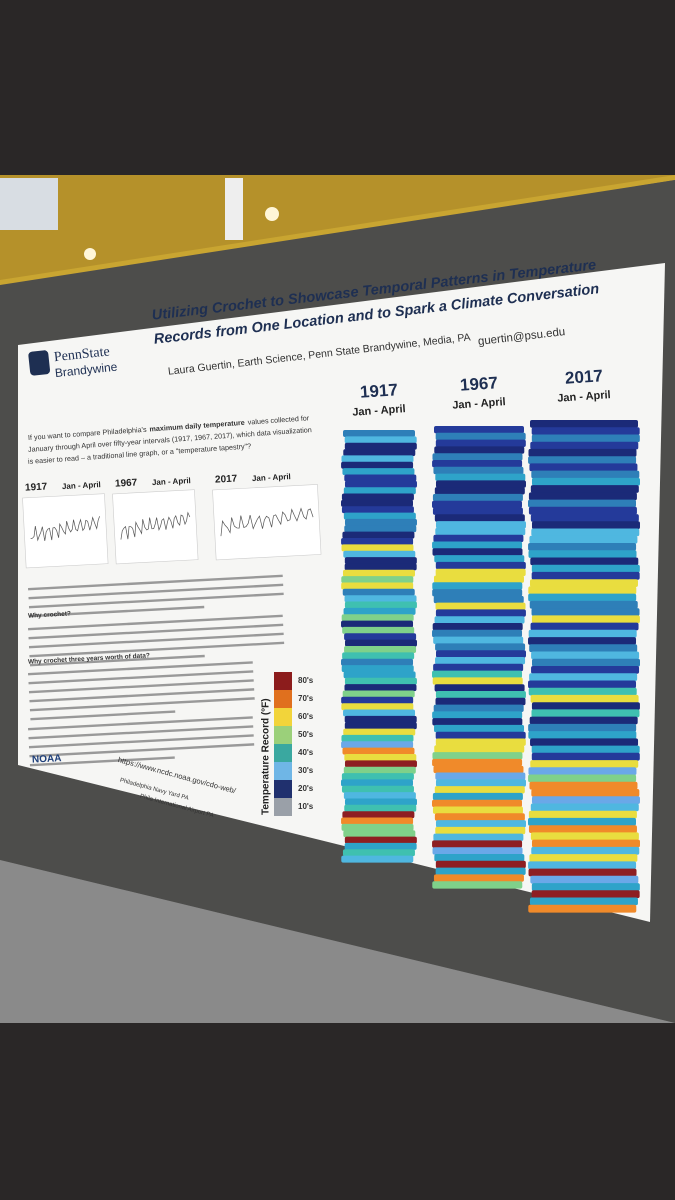  What do you see at coordinates (306, 716) in the screenshot?
I see `legend-label: 60's` at bounding box center [306, 716].